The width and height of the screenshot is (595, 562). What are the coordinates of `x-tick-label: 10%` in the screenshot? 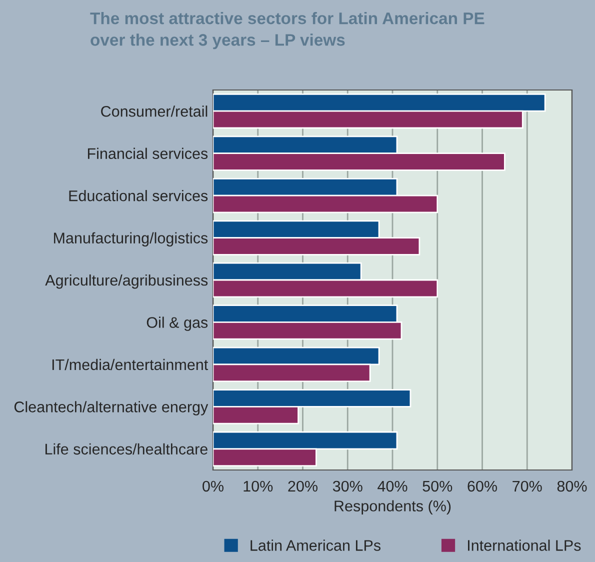 It's located at (258, 486).